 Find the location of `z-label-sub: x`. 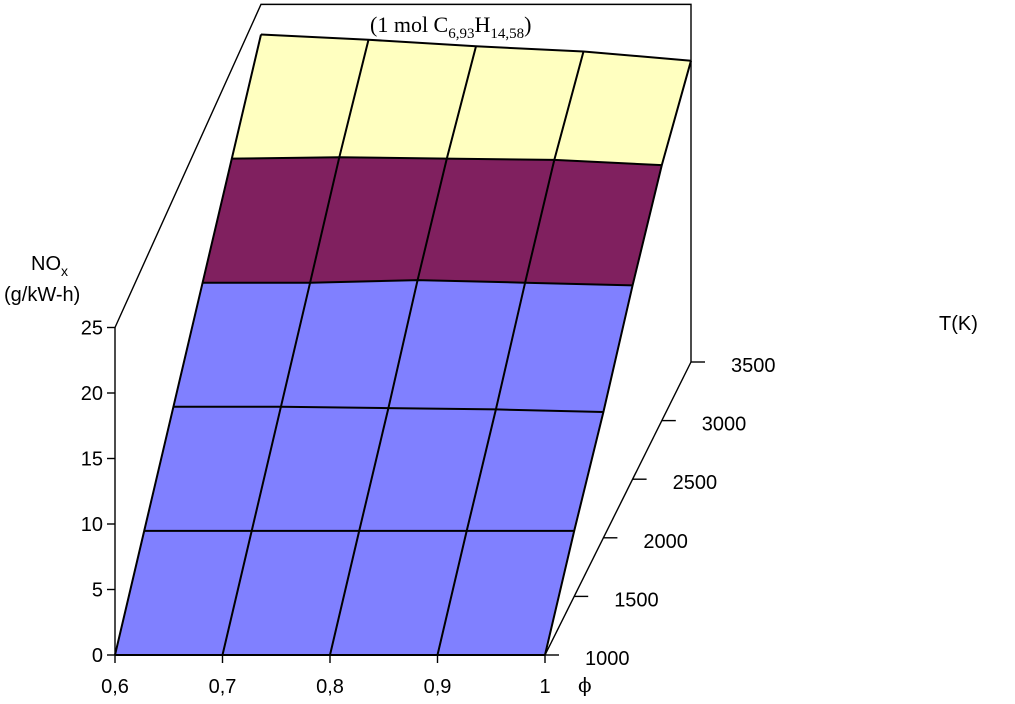

z-label-sub: x is located at coordinates (64, 271).